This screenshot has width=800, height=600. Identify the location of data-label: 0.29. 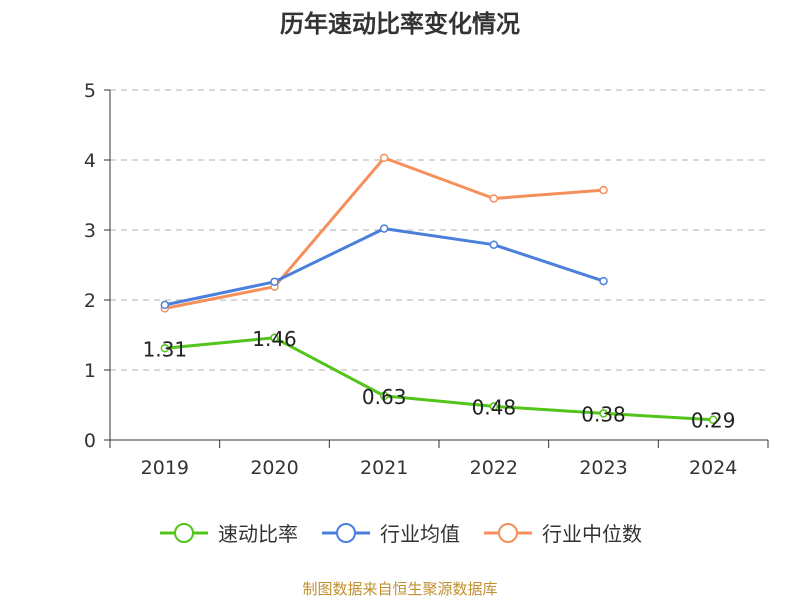
(713, 421).